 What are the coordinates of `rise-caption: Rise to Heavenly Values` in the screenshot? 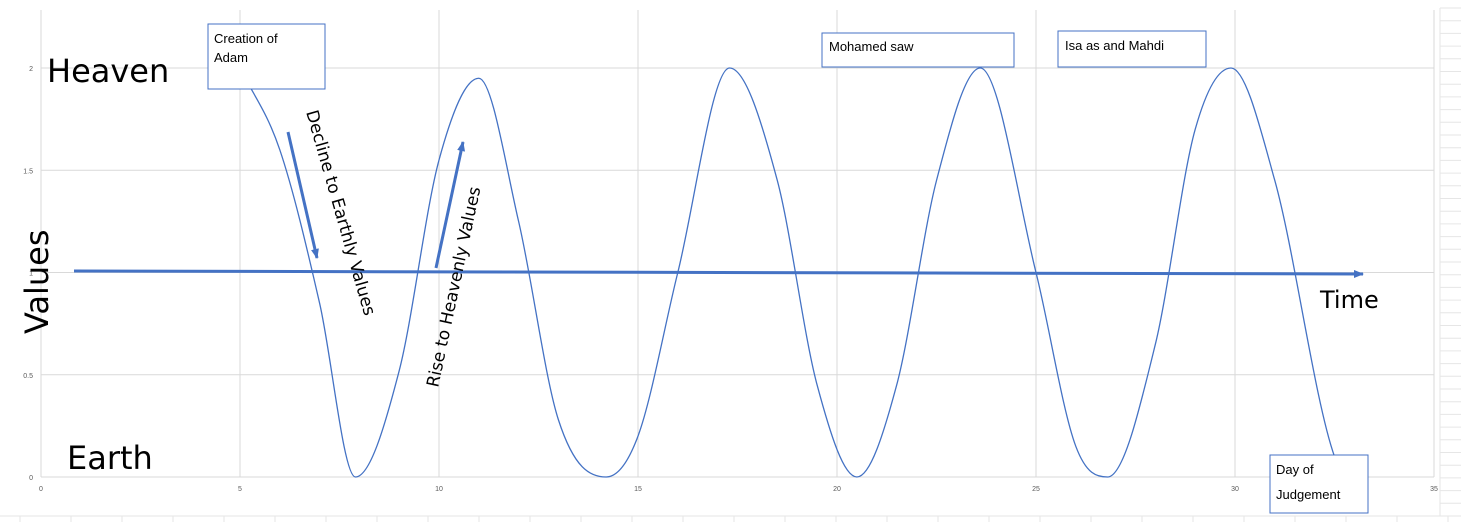 It's located at (454, 287).